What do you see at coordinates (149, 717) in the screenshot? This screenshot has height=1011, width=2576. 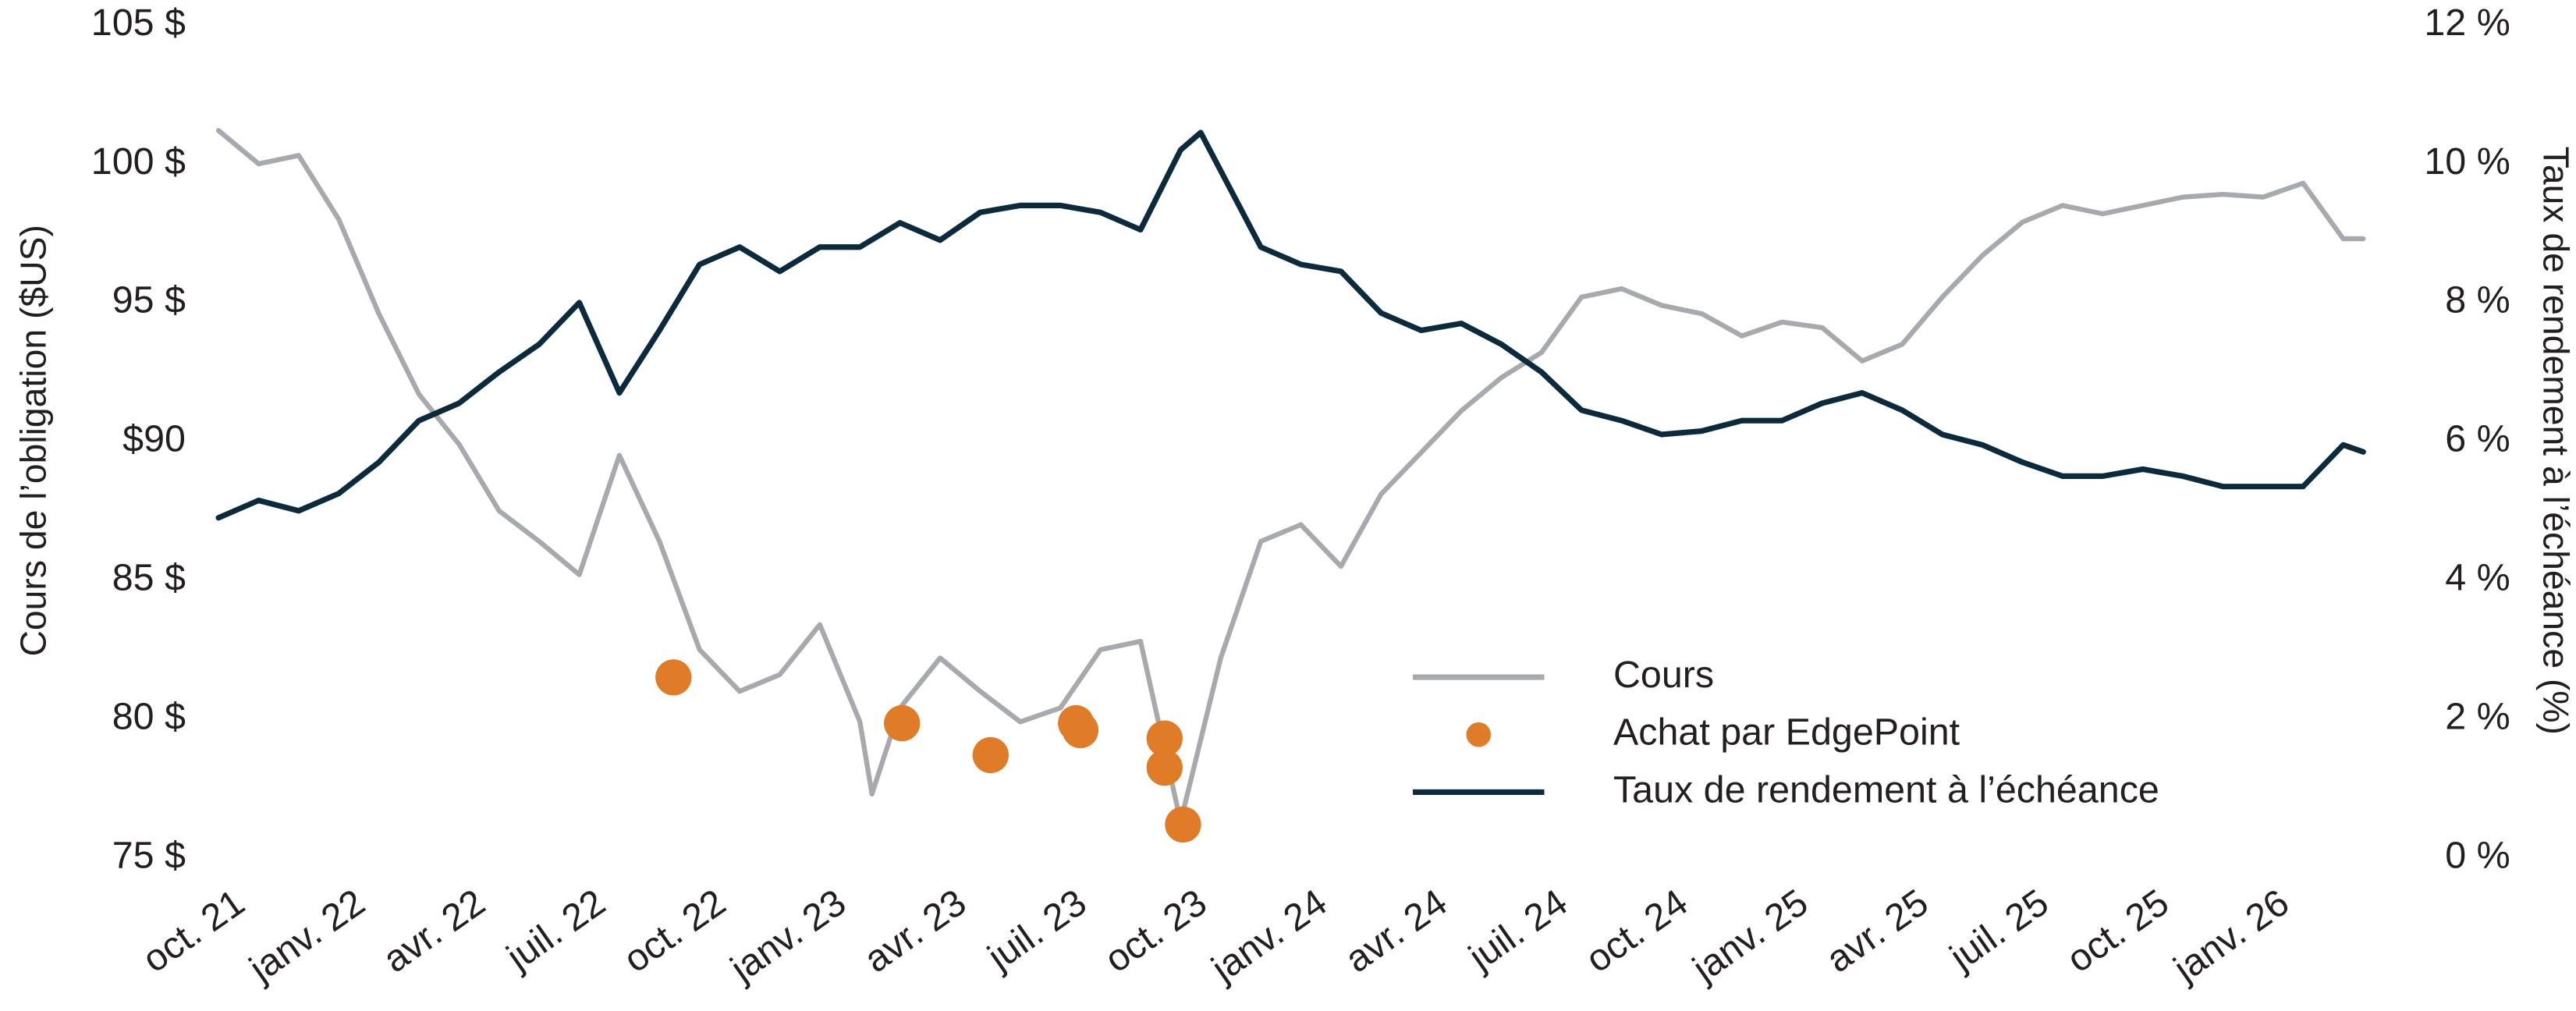 I see `y-tick-label: 80 $` at bounding box center [149, 717].